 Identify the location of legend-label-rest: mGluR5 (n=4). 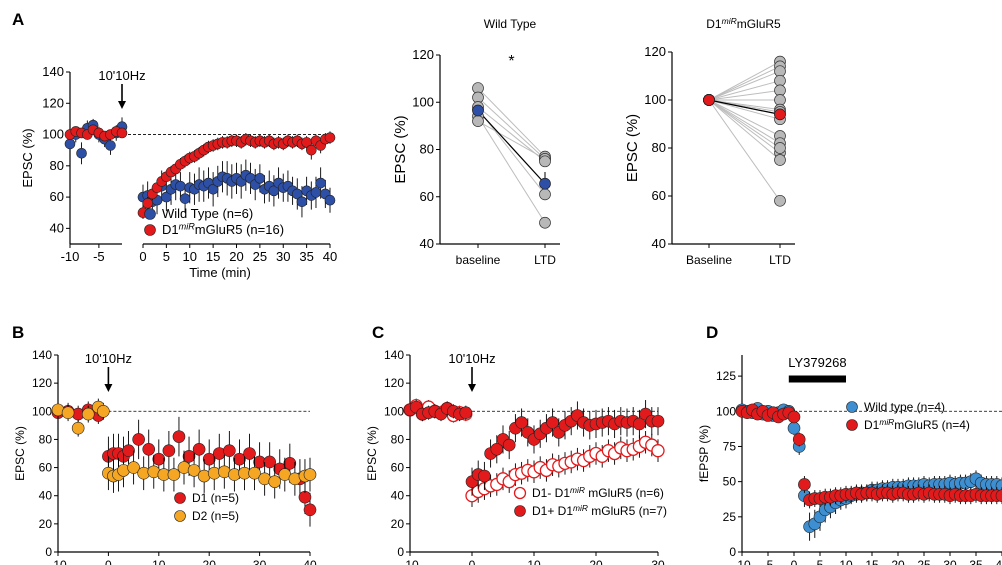
(932, 425).